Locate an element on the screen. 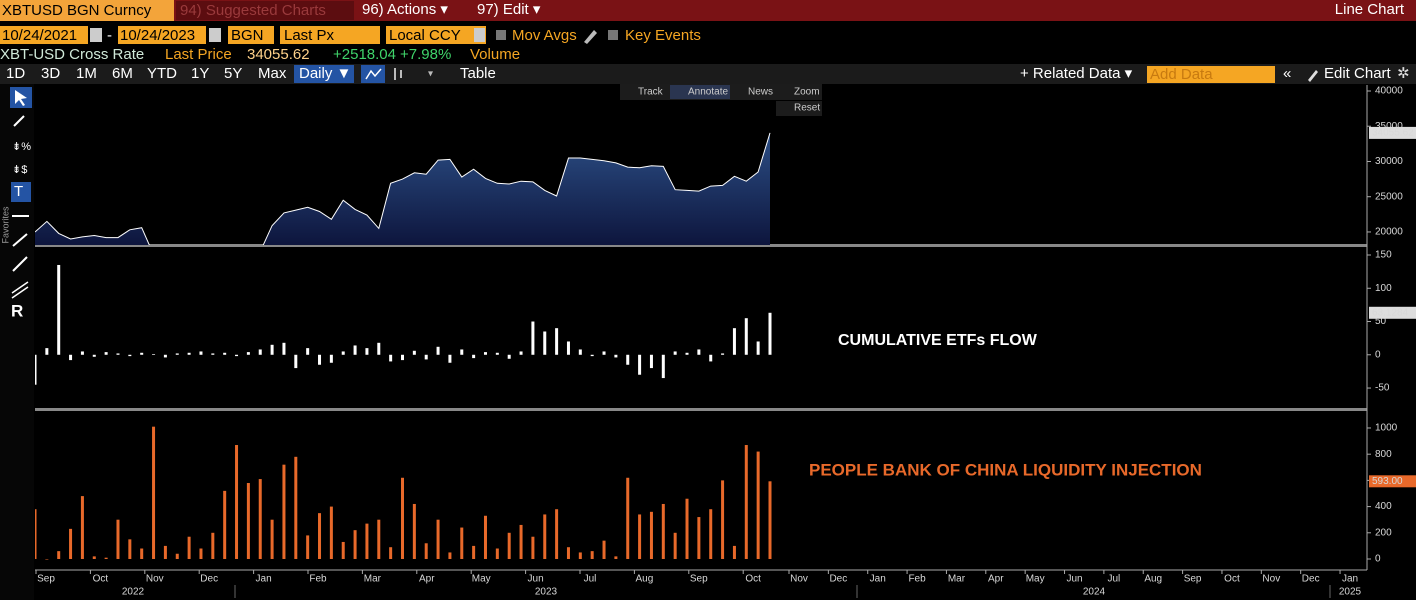  field: Last Px is located at coordinates (309, 35).